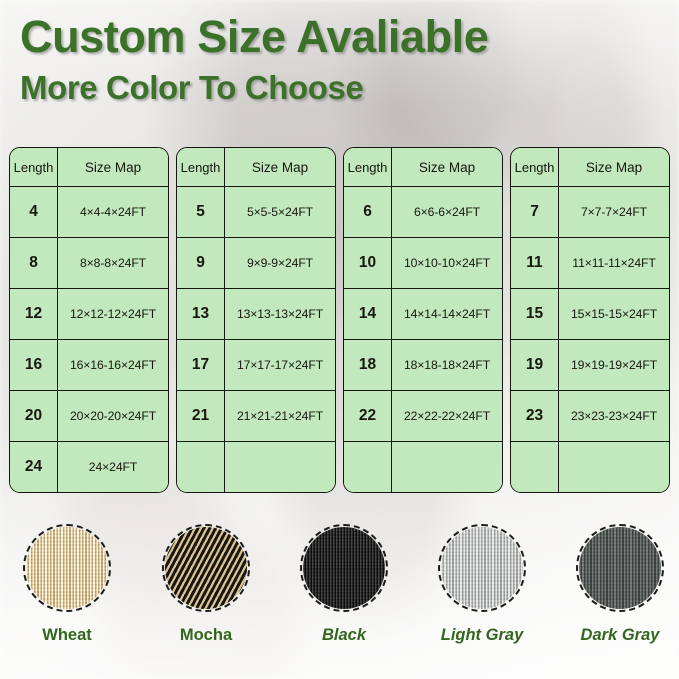  What do you see at coordinates (368, 263) in the screenshot?
I see `cell-length: 10` at bounding box center [368, 263].